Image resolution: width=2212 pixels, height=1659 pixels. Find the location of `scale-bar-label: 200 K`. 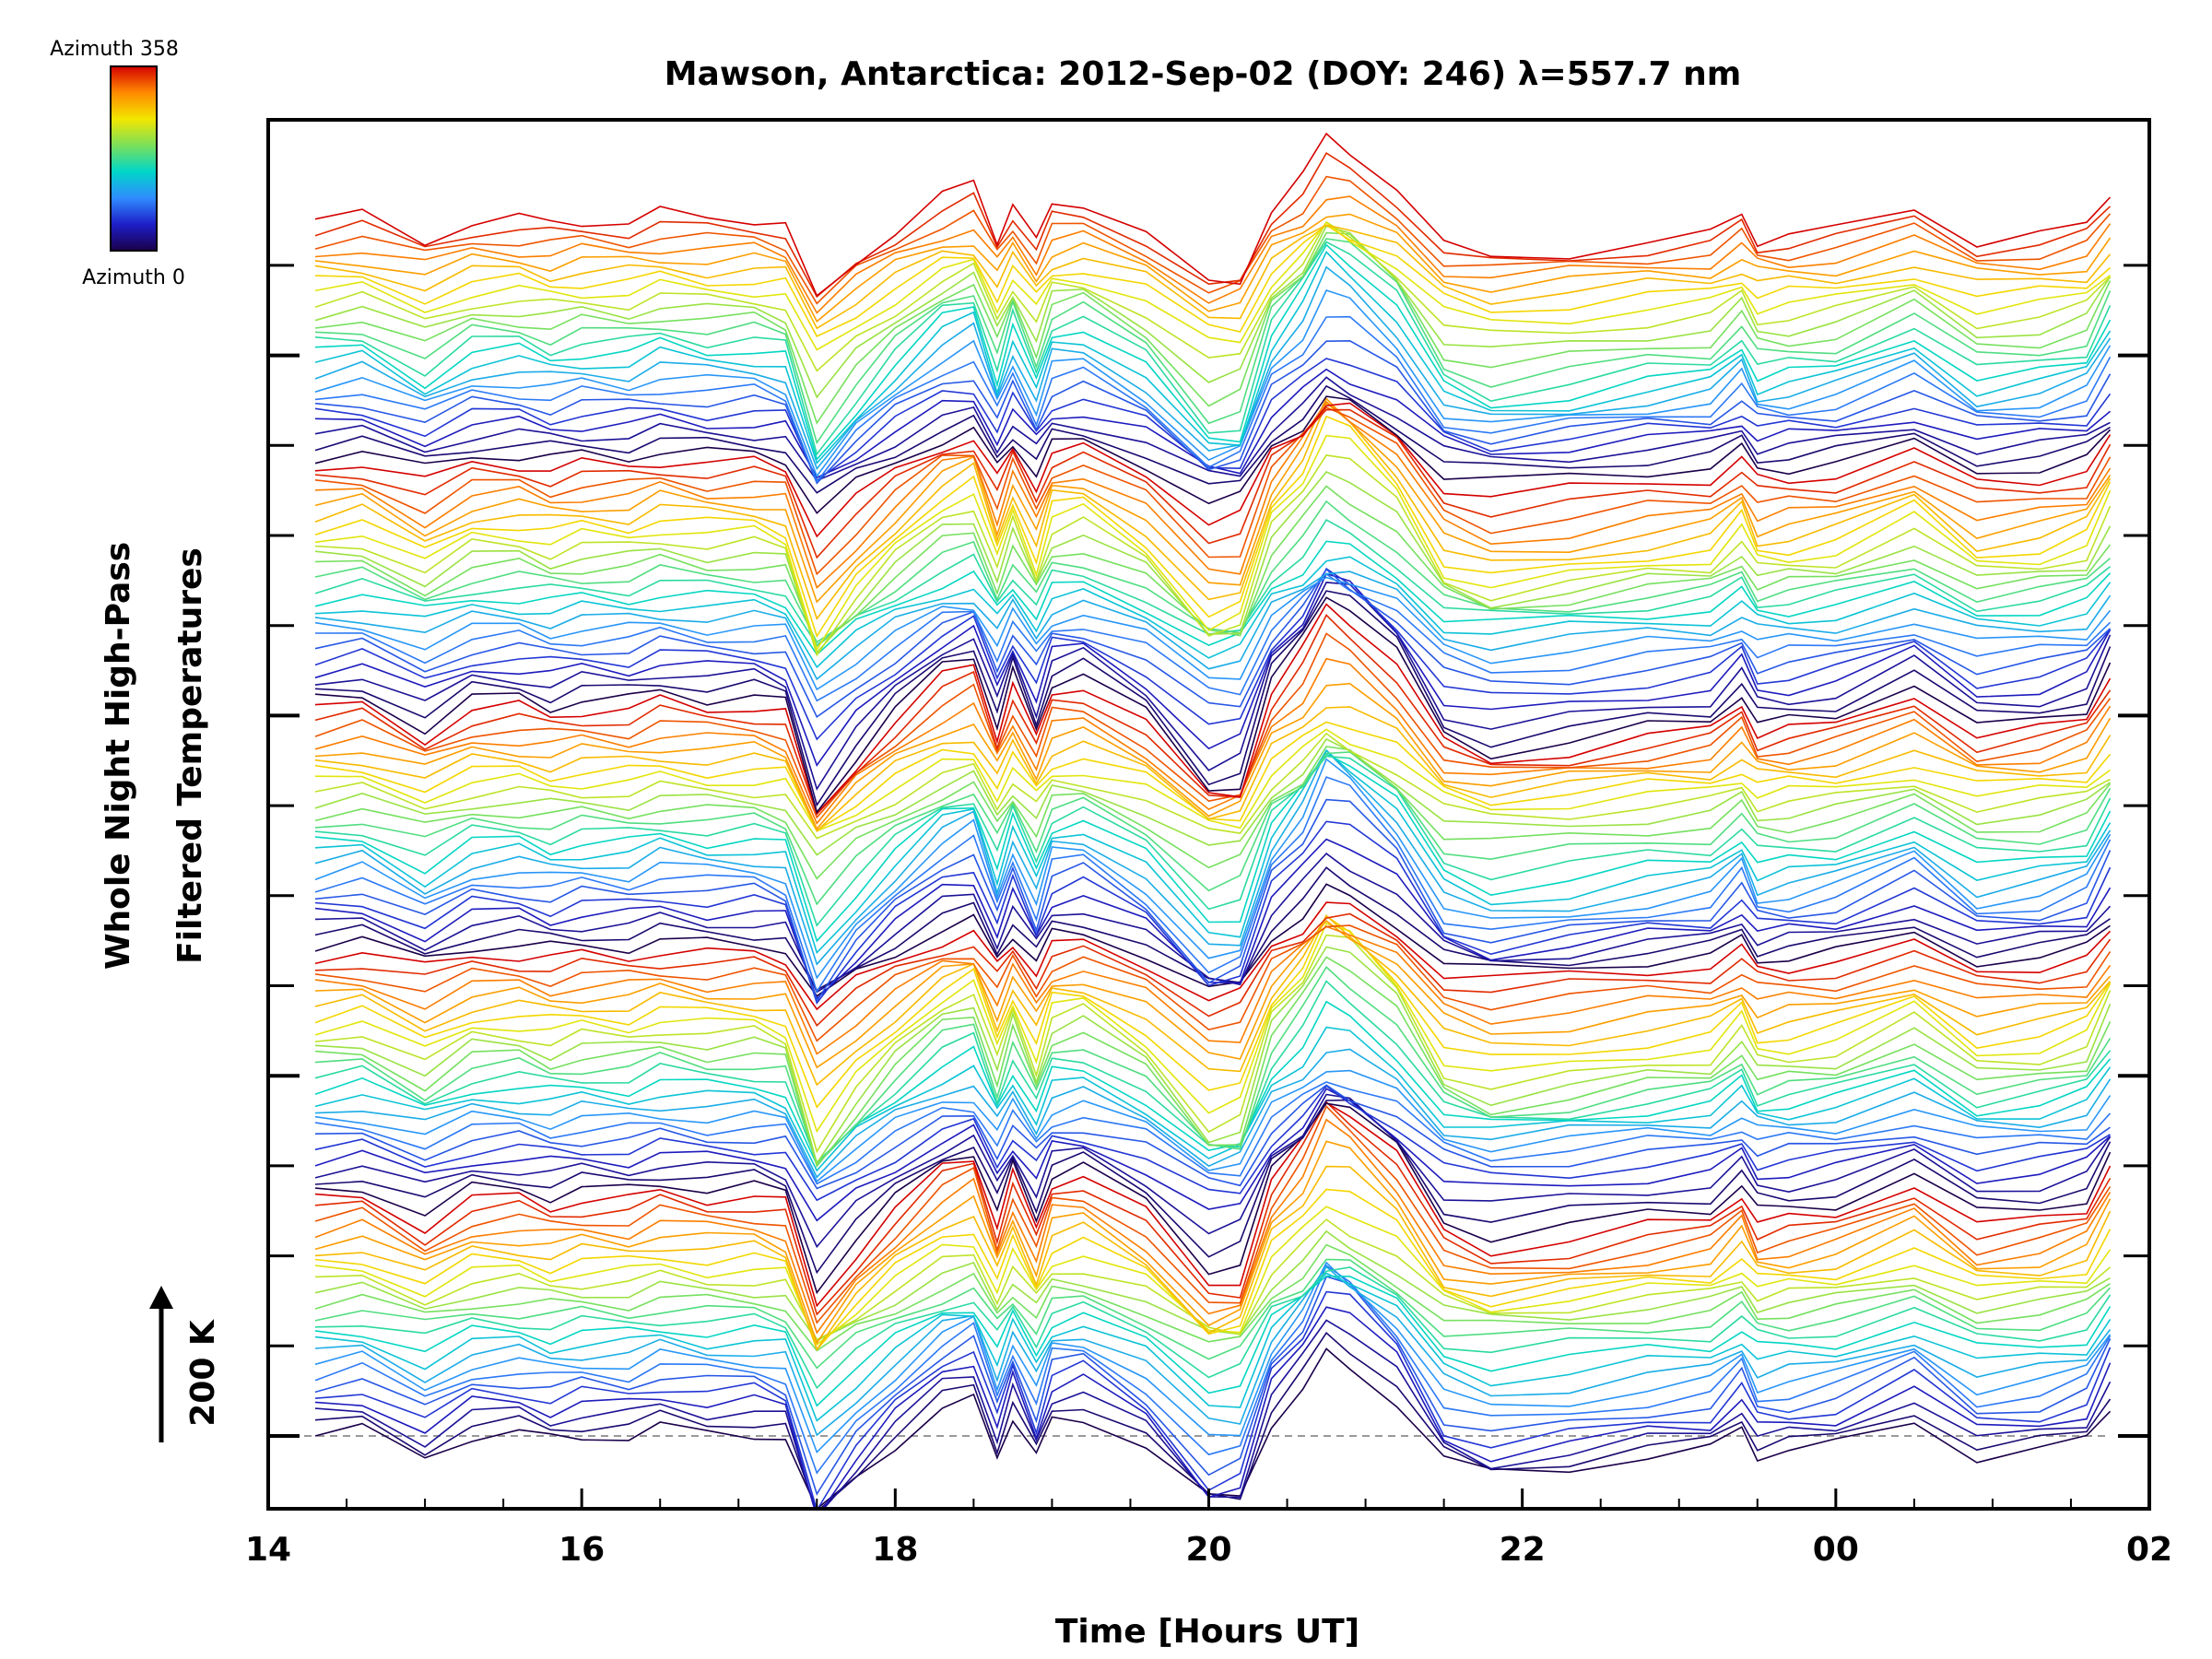

scale-bar-label: 200 K is located at coordinates (203, 1373).